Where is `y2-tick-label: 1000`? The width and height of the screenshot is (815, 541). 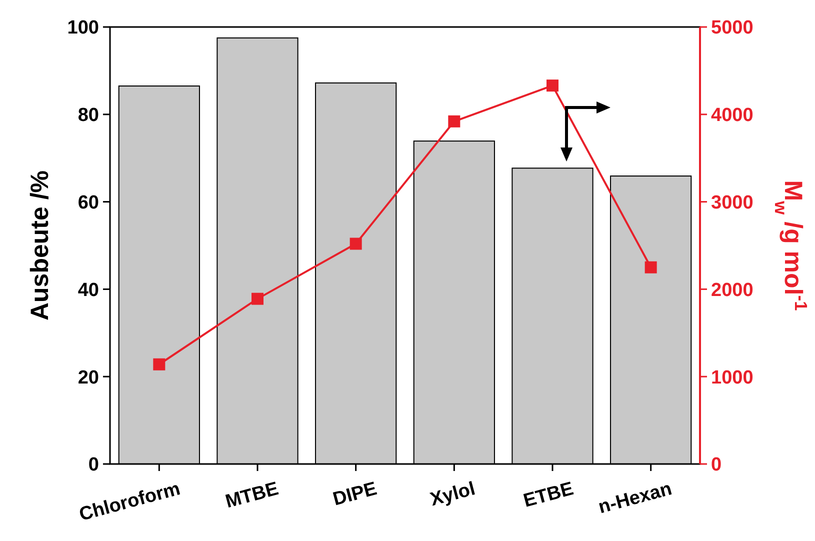 y2-tick-label: 1000 is located at coordinates (732, 377).